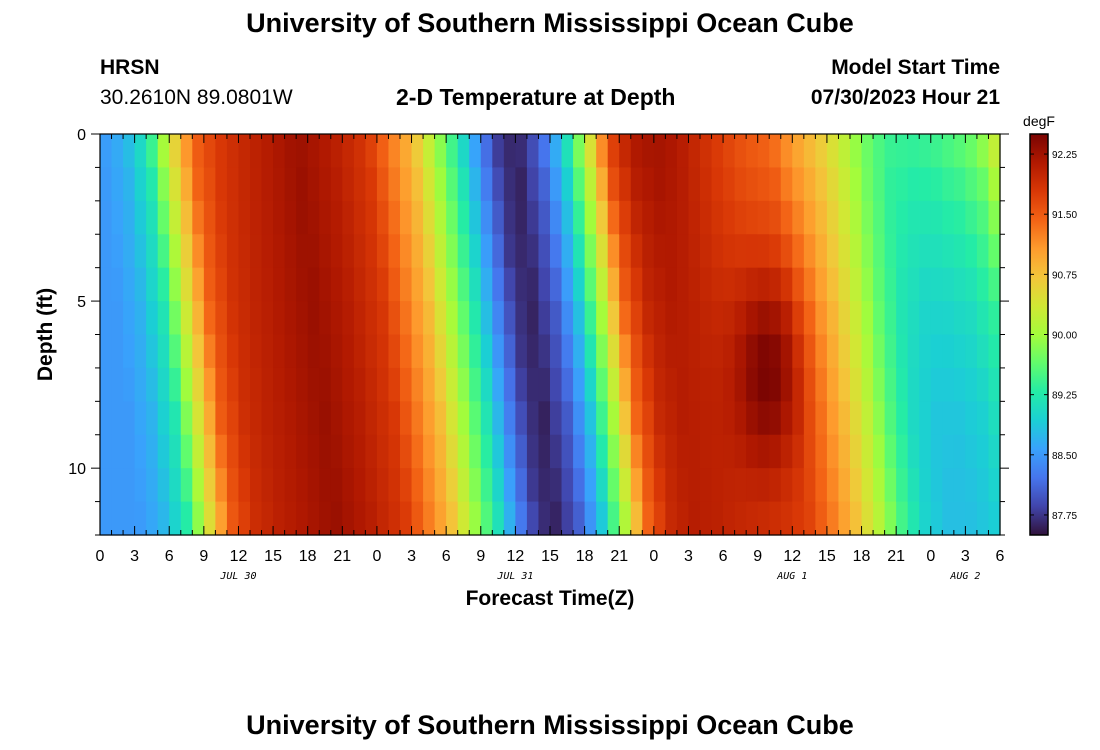 This screenshot has width=1100, height=750. I want to click on colorbar-ticks: 92.25 91.50 90.75 90.00 89.25 88.50 87.75, so click(1053, 336).